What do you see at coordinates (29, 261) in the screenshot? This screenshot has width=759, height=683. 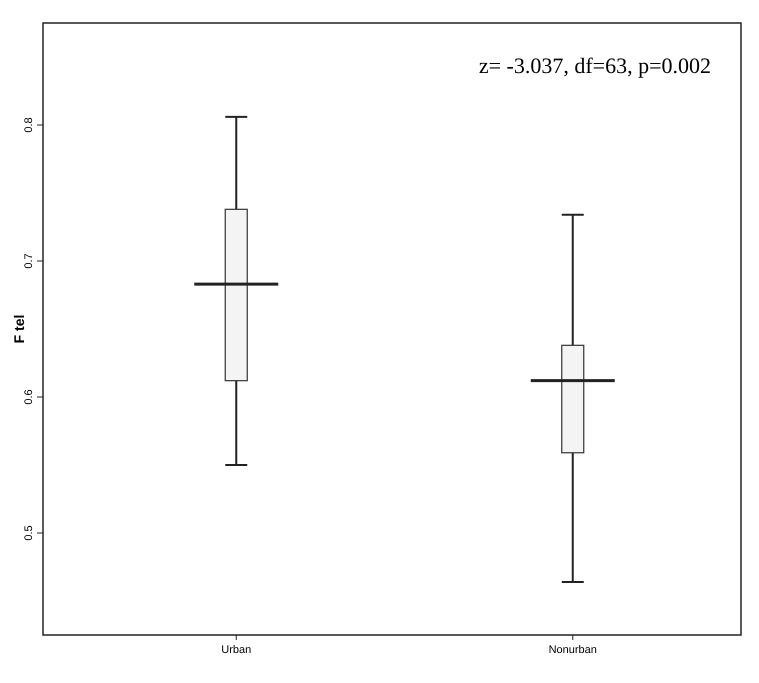 I see `y-tick-label: 0.7` at bounding box center [29, 261].